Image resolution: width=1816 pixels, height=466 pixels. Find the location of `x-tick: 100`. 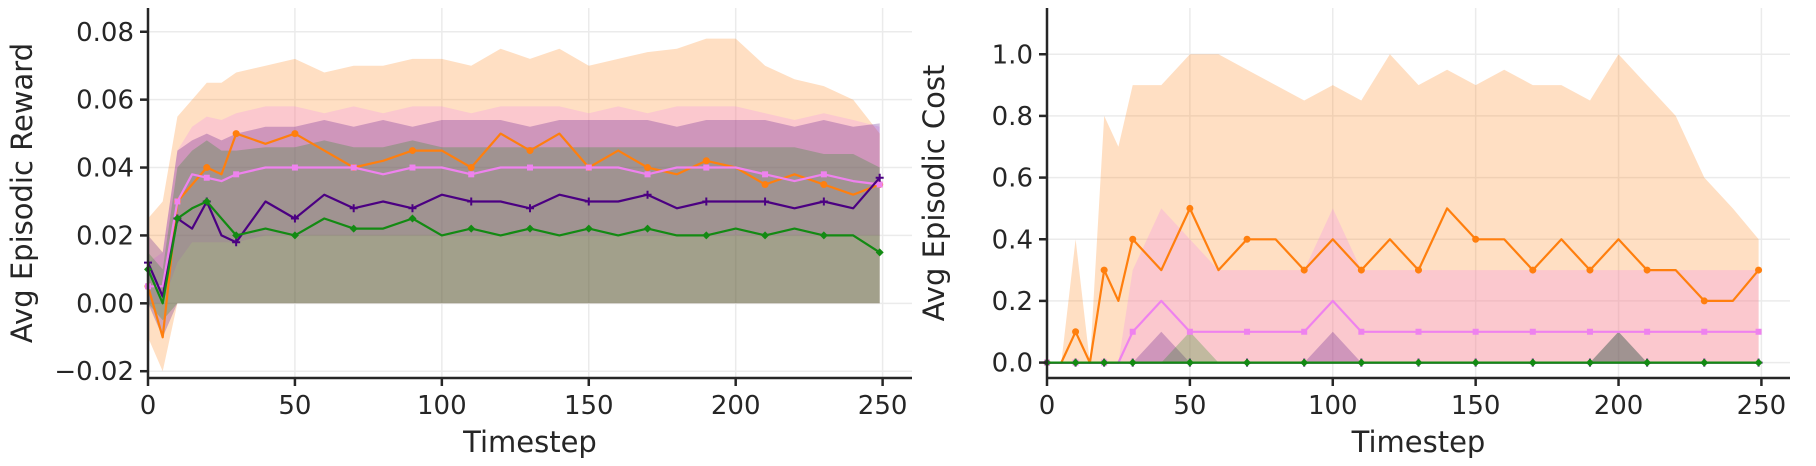

x-tick: 100 is located at coordinates (442, 399).